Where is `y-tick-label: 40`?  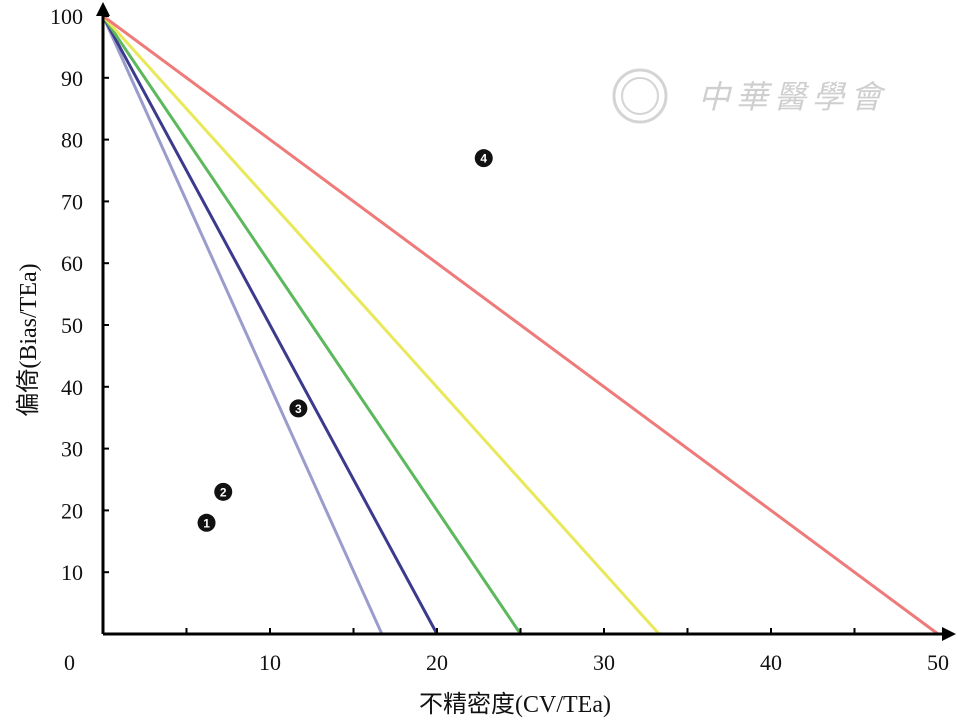 y-tick-label: 40 is located at coordinates (72, 387).